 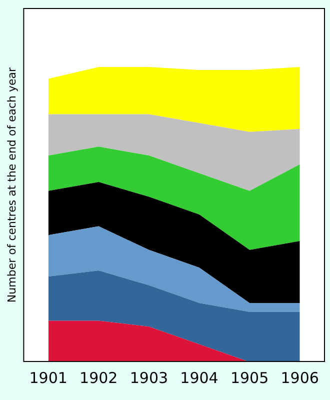 I want to click on x-tick-label: 1901, so click(x=48, y=377).